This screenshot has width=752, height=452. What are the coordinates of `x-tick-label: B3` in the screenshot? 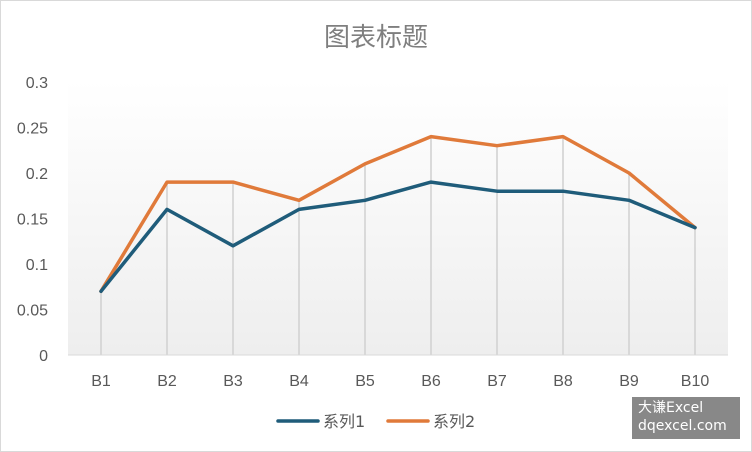 It's located at (233, 381).